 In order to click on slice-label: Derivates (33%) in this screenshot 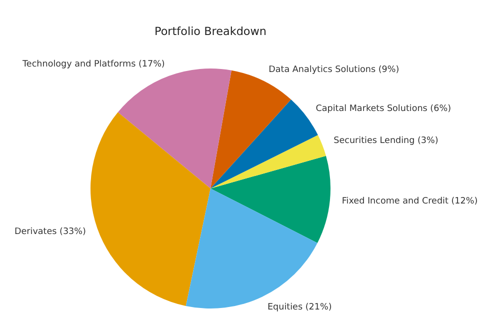, I will do `click(50, 232)`.